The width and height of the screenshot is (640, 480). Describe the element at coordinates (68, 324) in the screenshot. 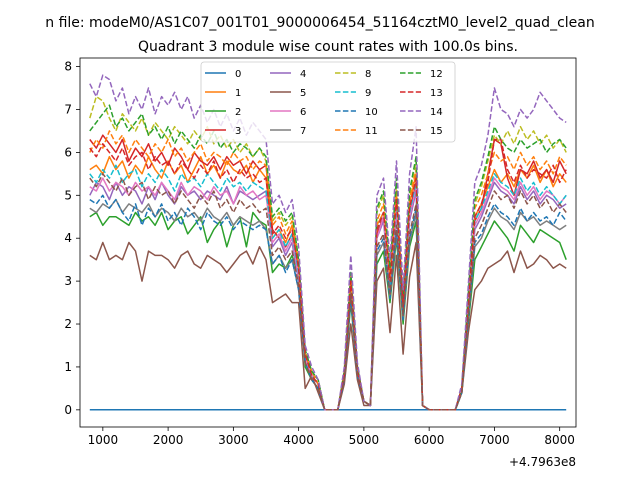

I see `y-tick-label: 2` at that location.